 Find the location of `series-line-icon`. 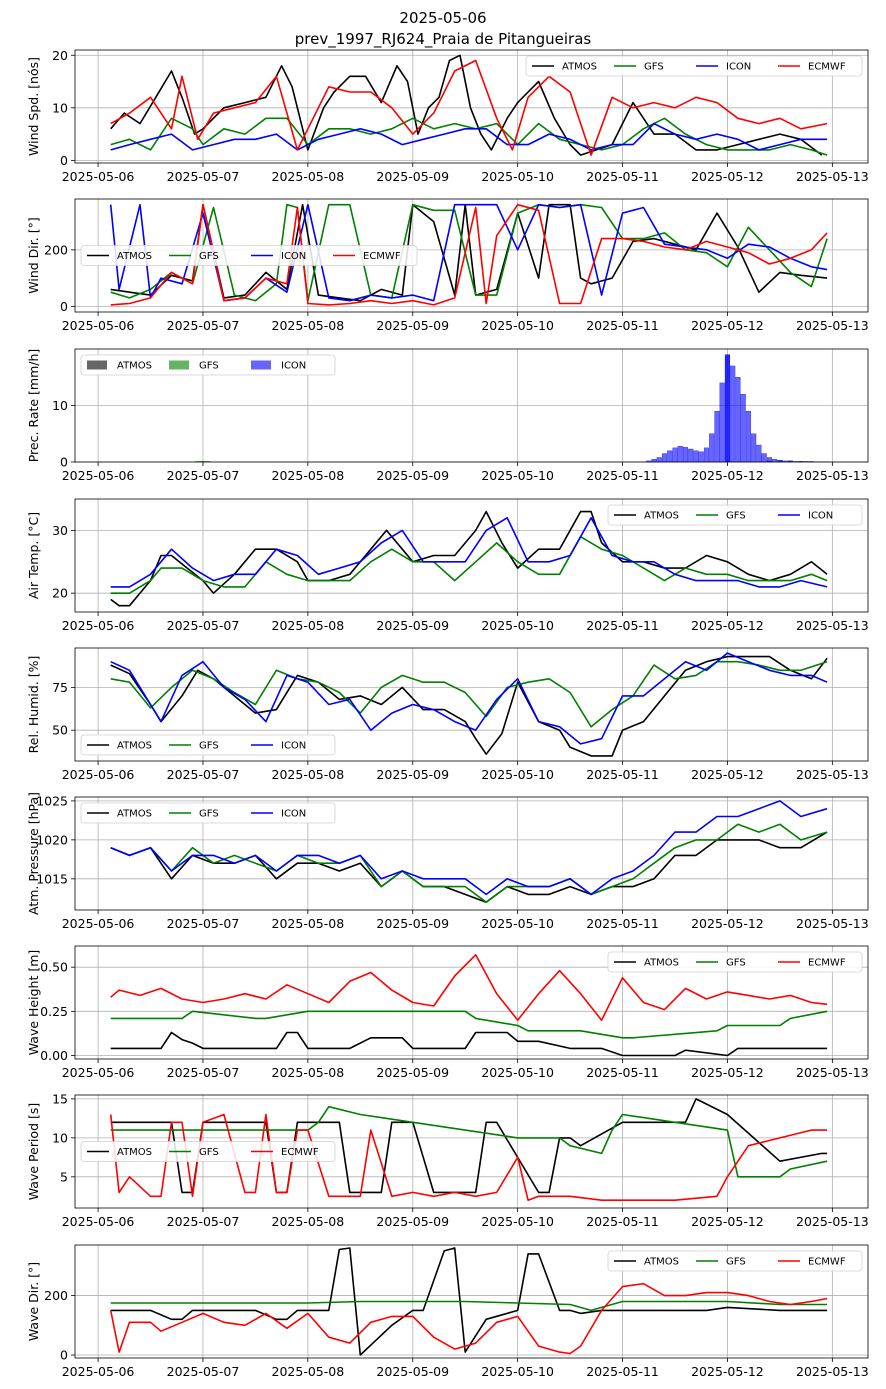

series-line-icon is located at coordinates (469, 698).